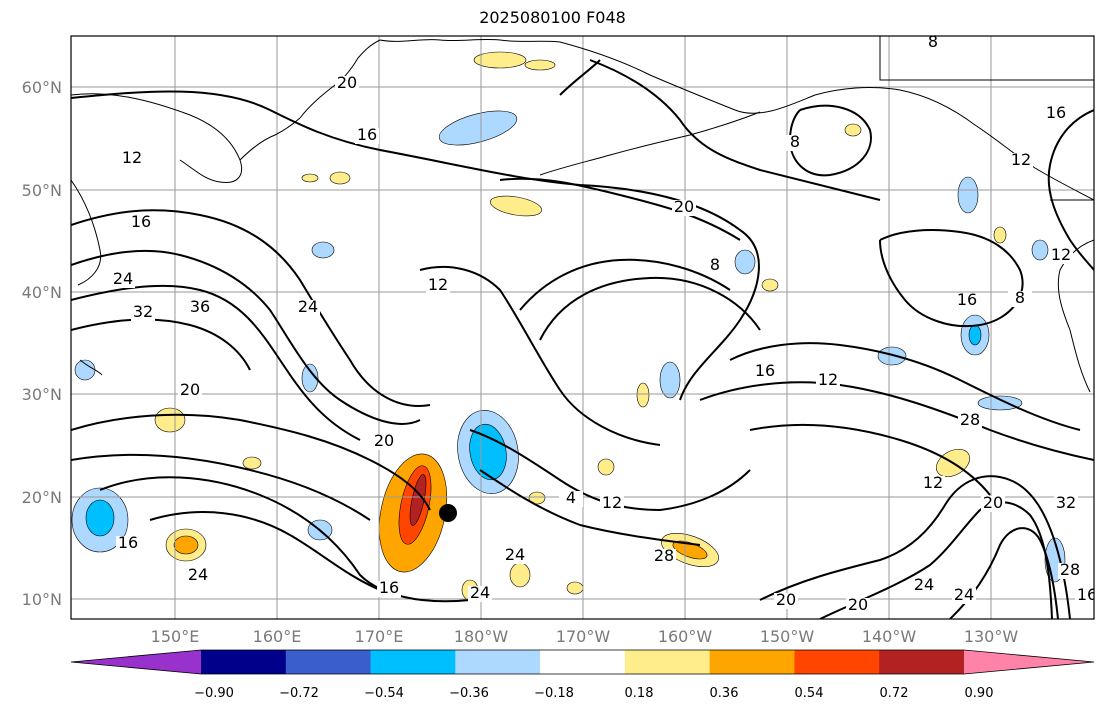 The image size is (1105, 712). I want to click on colorbar-tick-label: −0.36, so click(469, 693).